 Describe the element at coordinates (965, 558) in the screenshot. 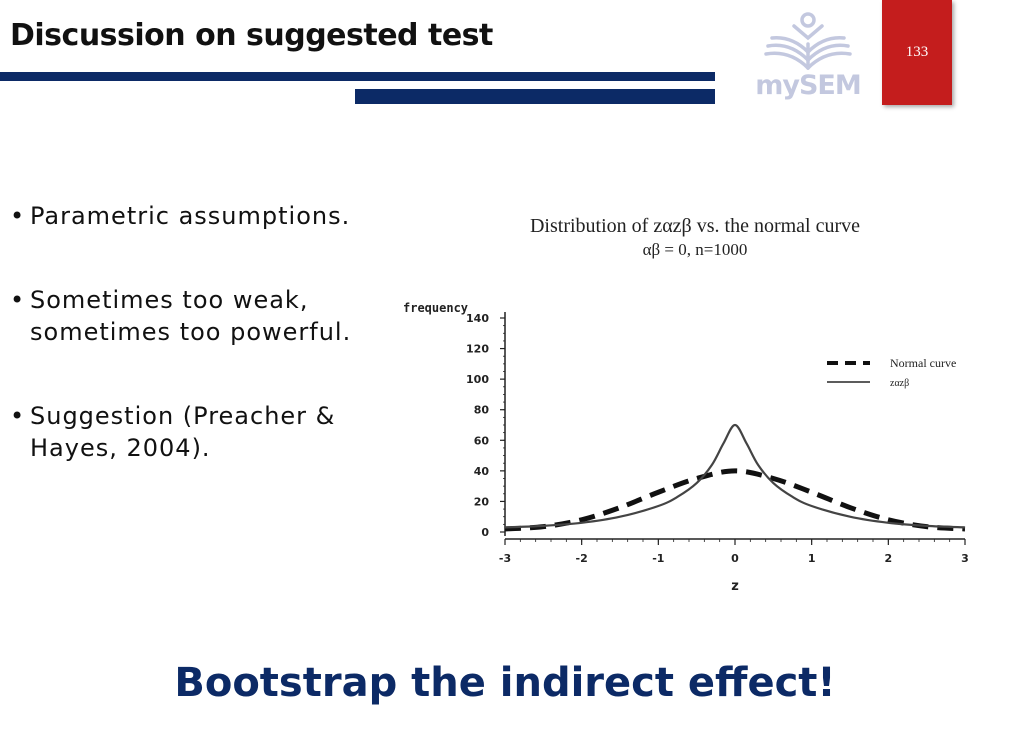

I see `x-tick-label: 3` at that location.